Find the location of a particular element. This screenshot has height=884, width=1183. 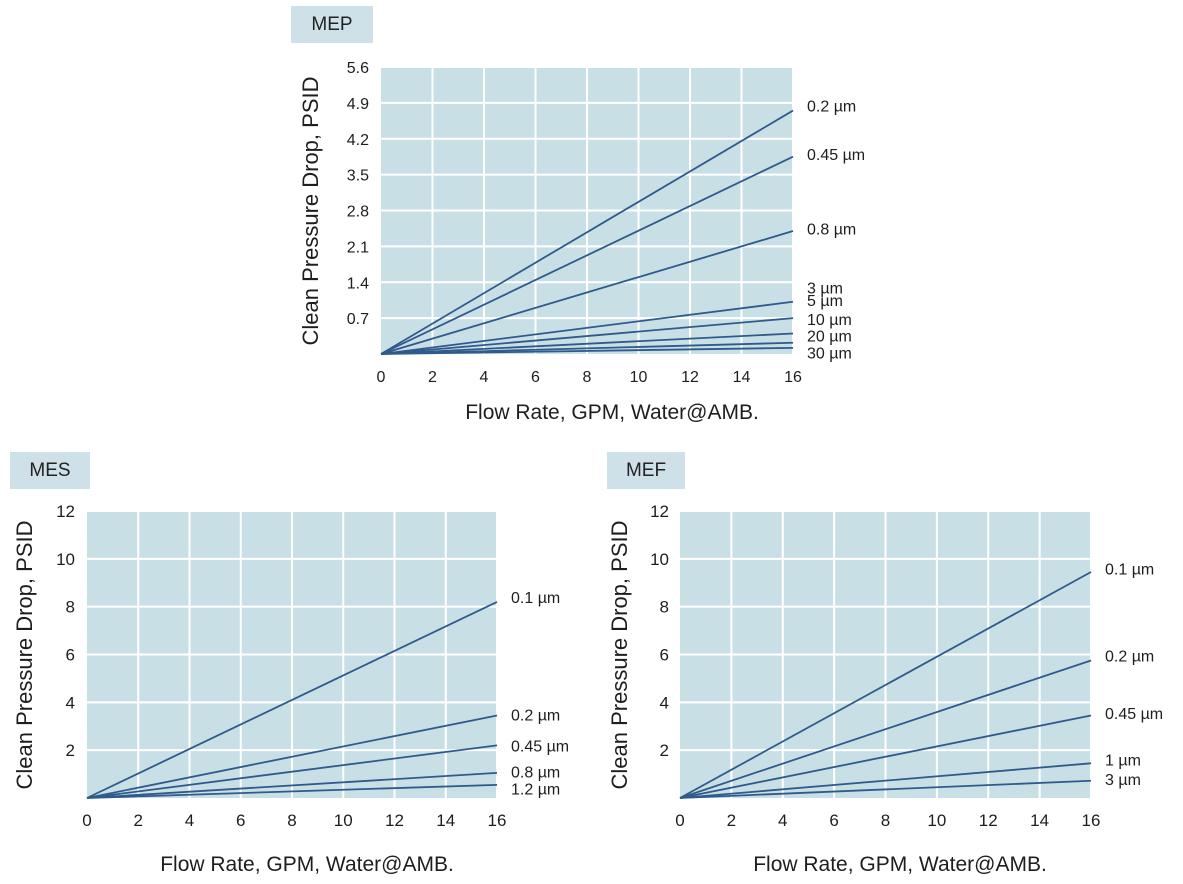

y-tick-label: 4.2 is located at coordinates (358, 140).